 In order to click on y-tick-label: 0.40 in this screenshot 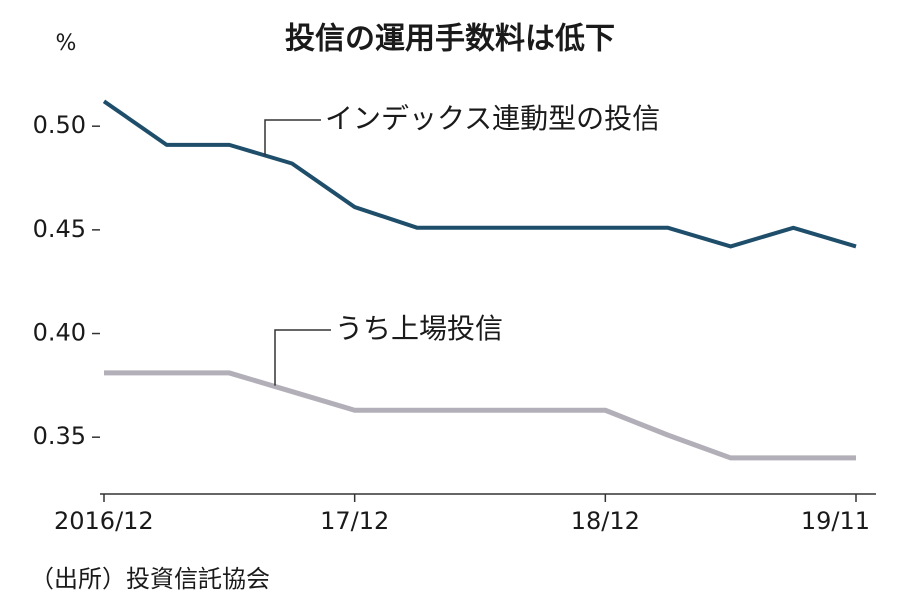, I will do `click(59, 333)`.